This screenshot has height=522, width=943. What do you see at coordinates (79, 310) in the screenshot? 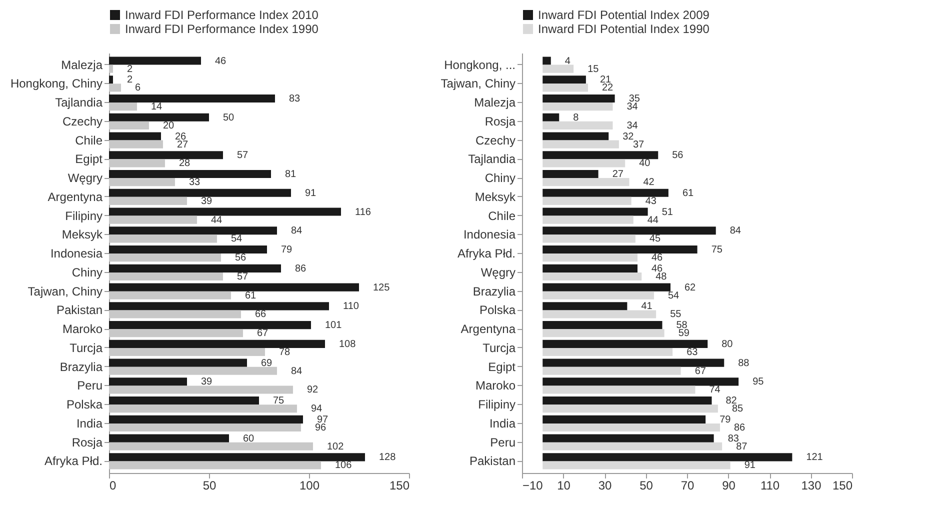
I see `y-tick-label: Pakistan` at bounding box center [79, 310].